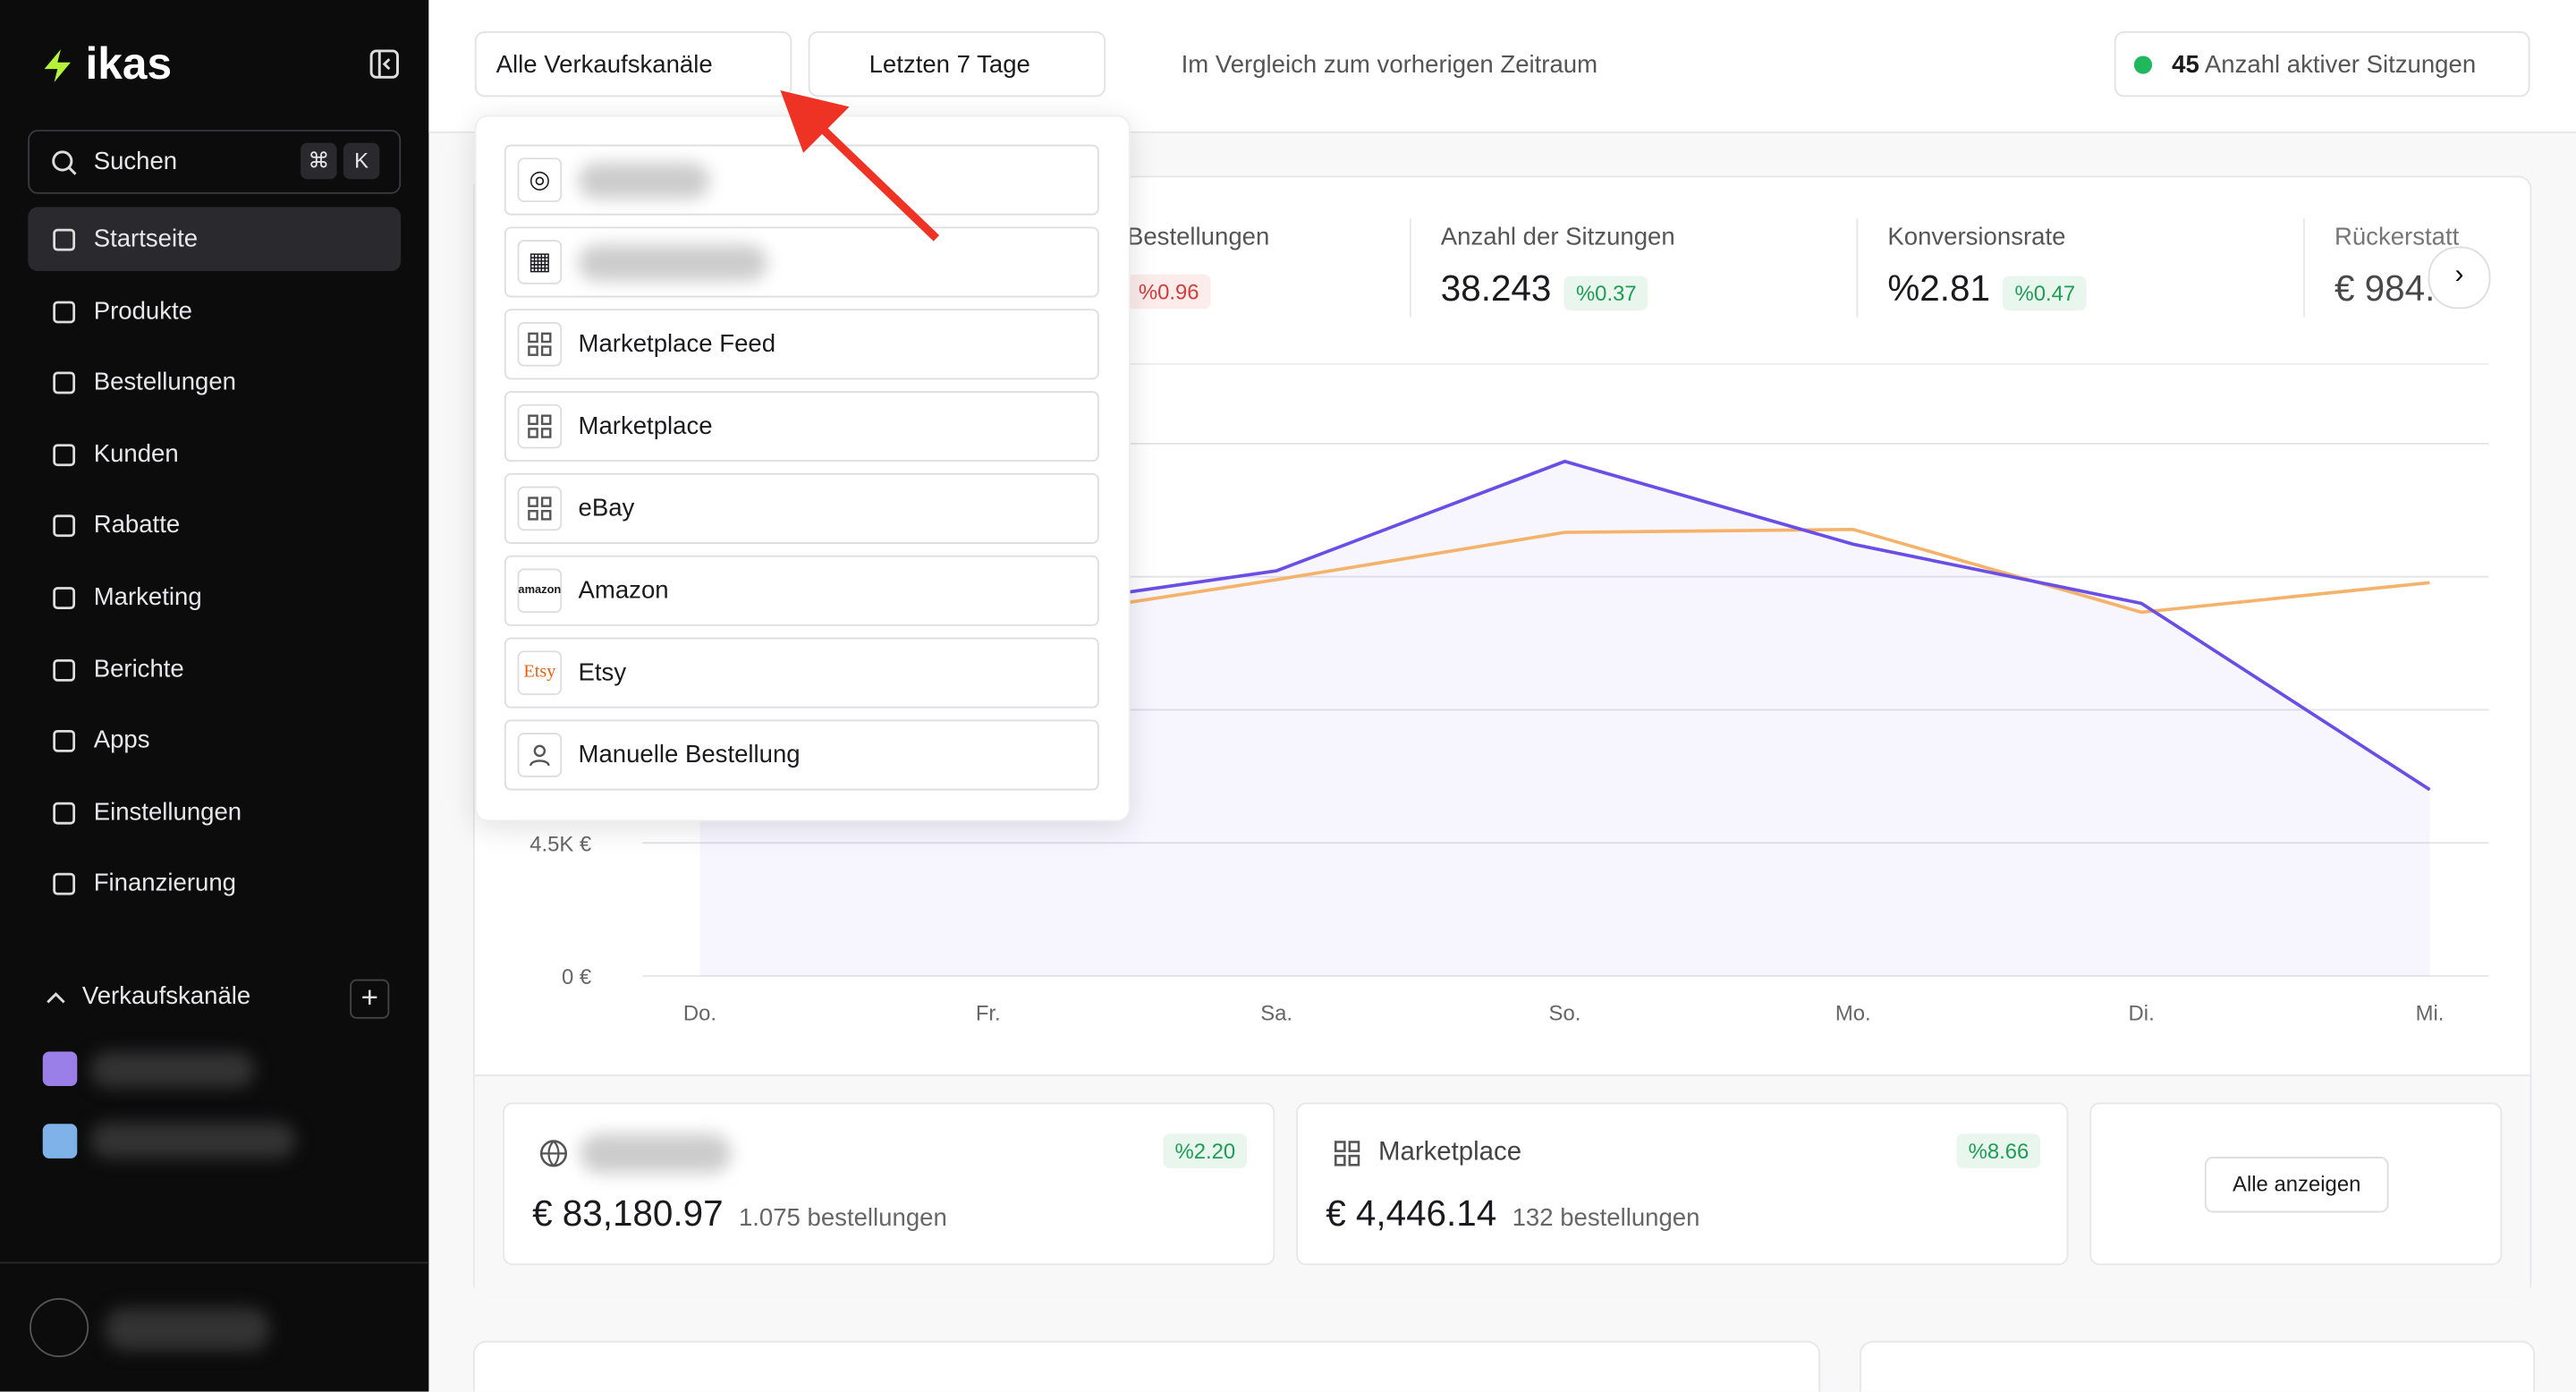  Describe the element at coordinates (1496, 288) in the screenshot. I see `metric-value: 38.243` at that location.